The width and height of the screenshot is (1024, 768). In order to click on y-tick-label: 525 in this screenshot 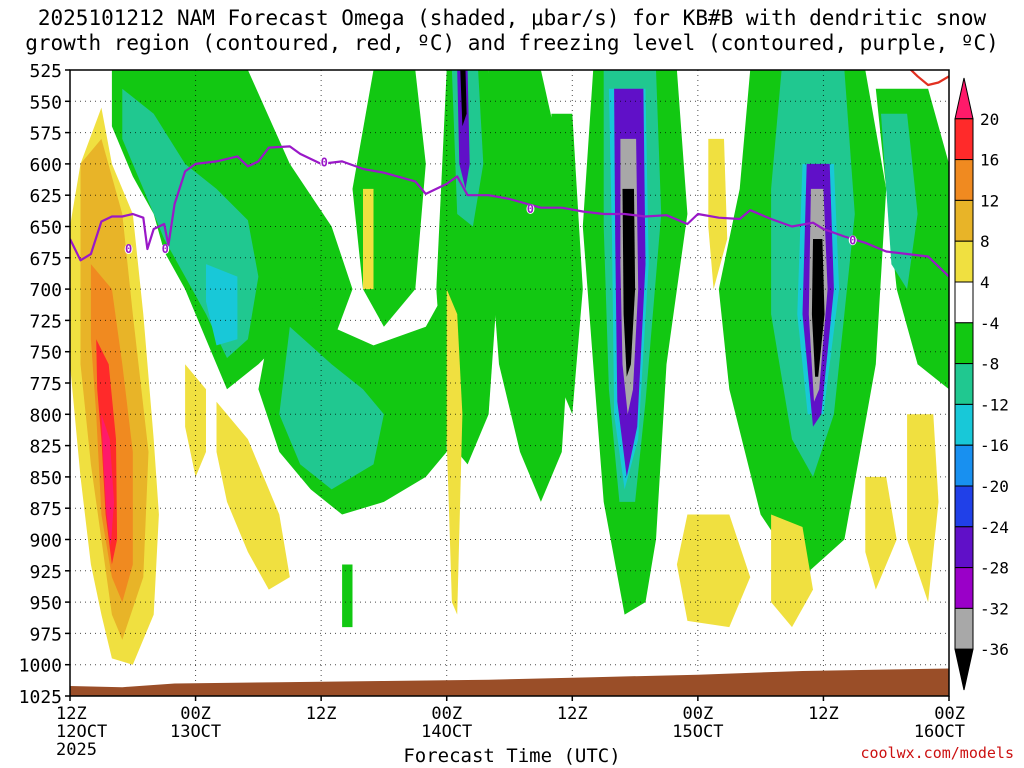, I will do `click(45, 71)`.